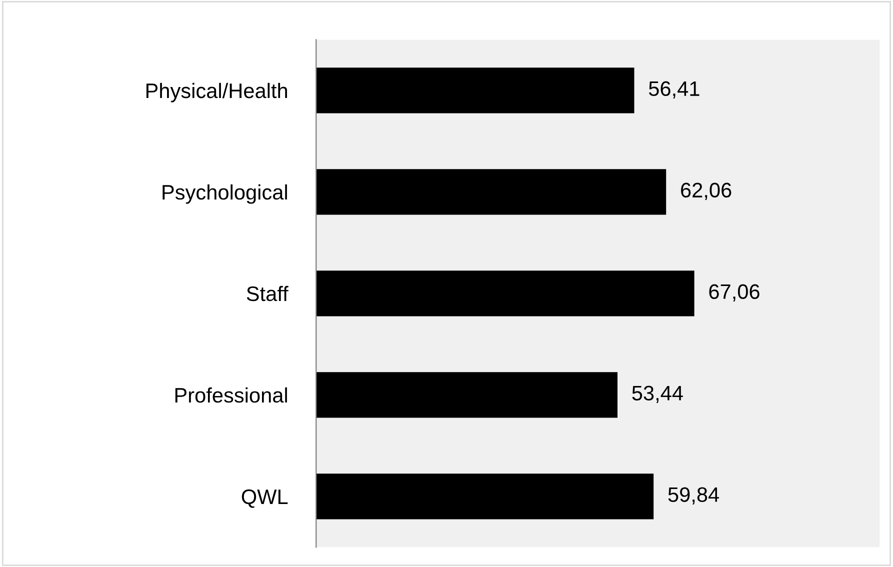  I want to click on data-label: 67,06, so click(734, 293).